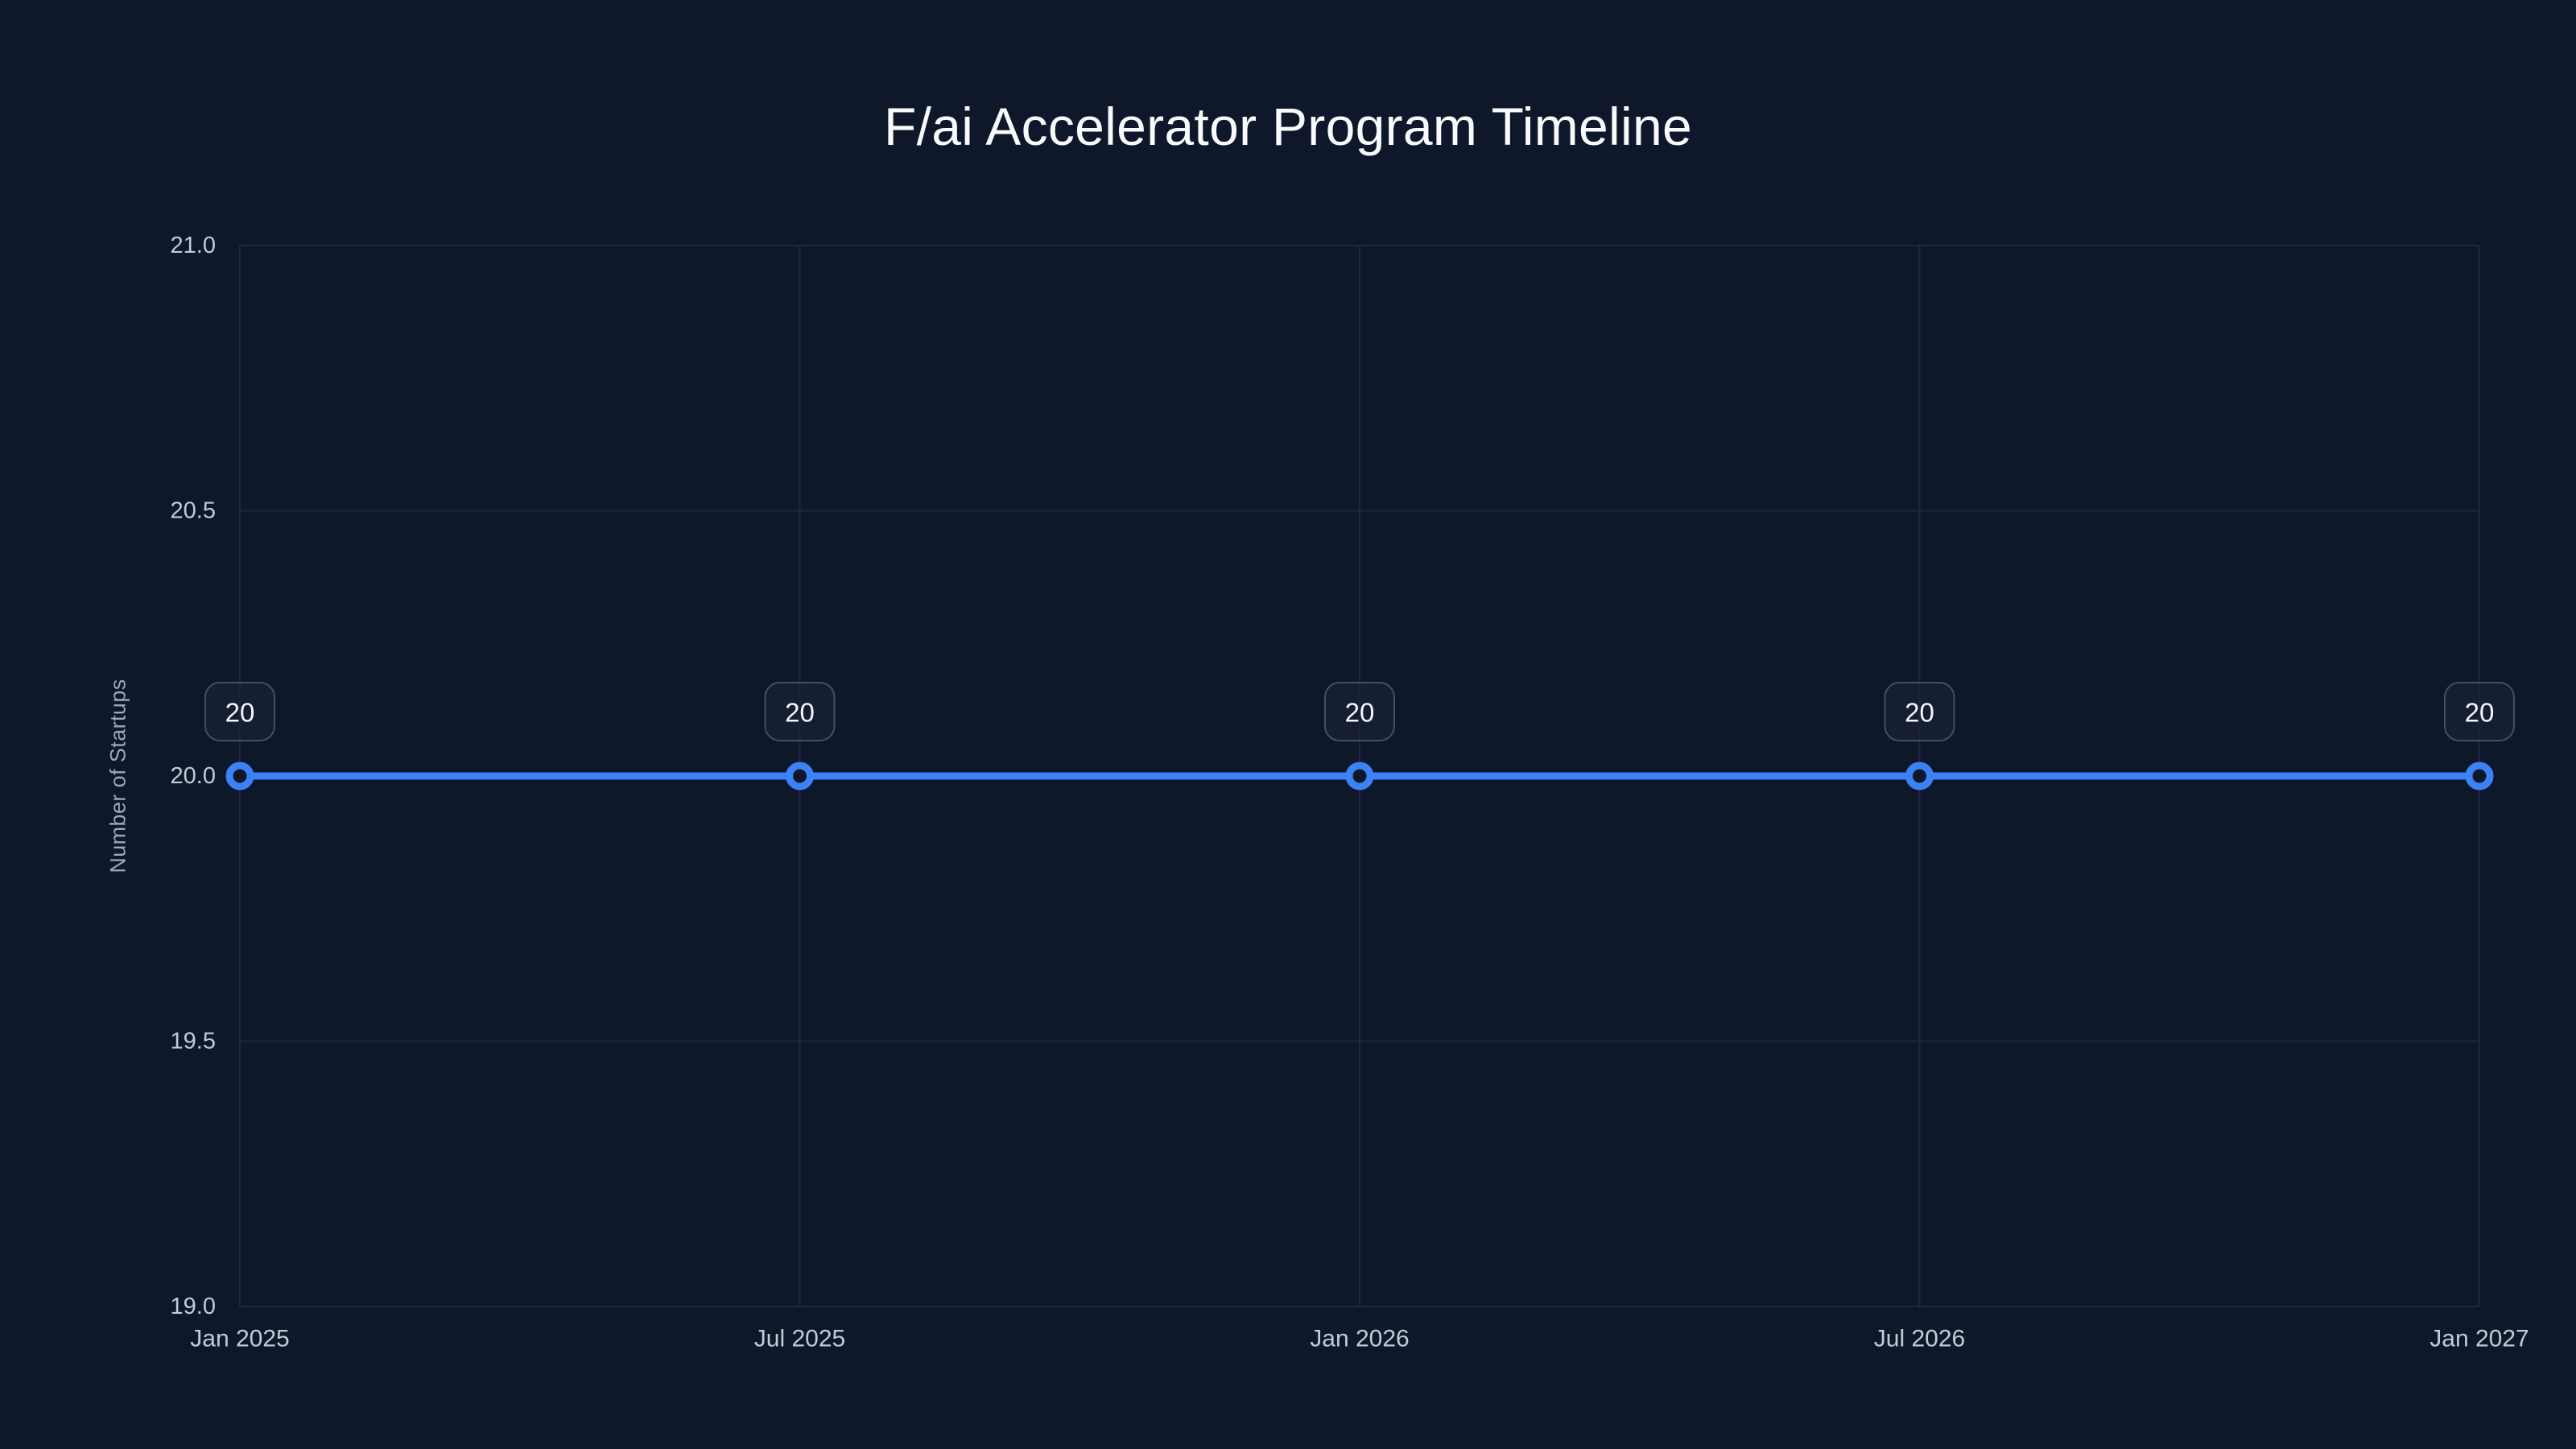  I want to click on y-tick-label: 19.0, so click(193, 1306).